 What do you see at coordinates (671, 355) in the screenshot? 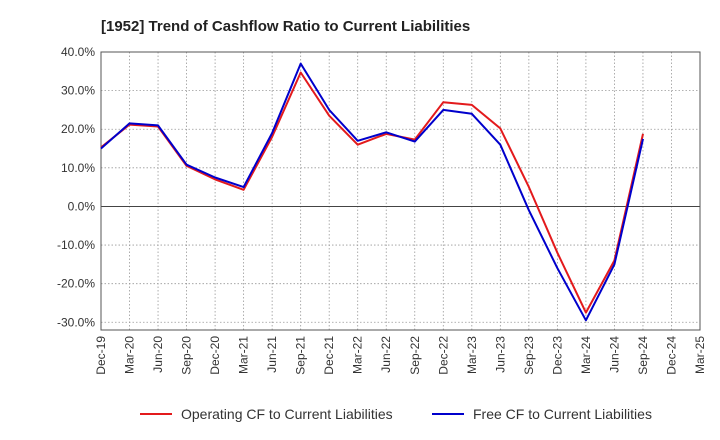
I see `x-tick-label: Dec-24` at bounding box center [671, 355].